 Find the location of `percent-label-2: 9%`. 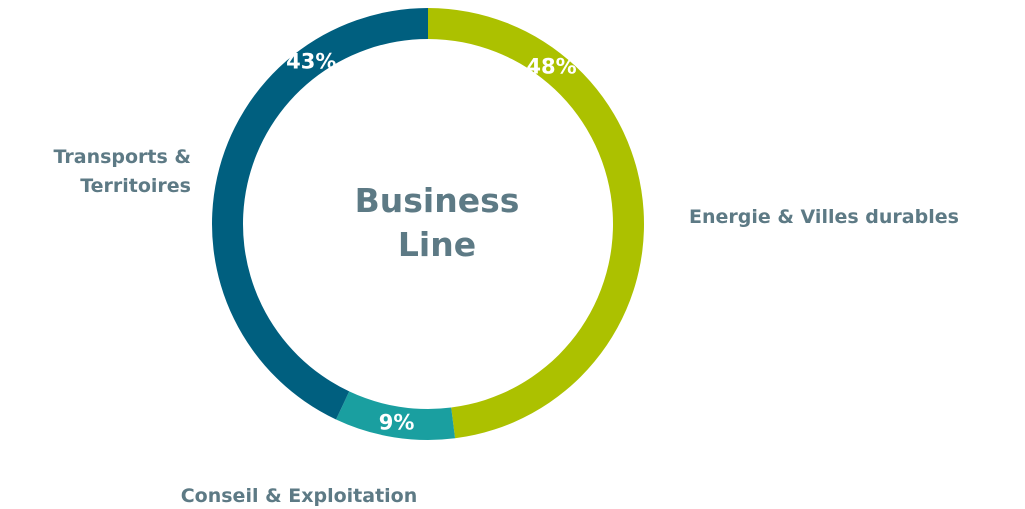

percent-label-2: 9% is located at coordinates (397, 423).